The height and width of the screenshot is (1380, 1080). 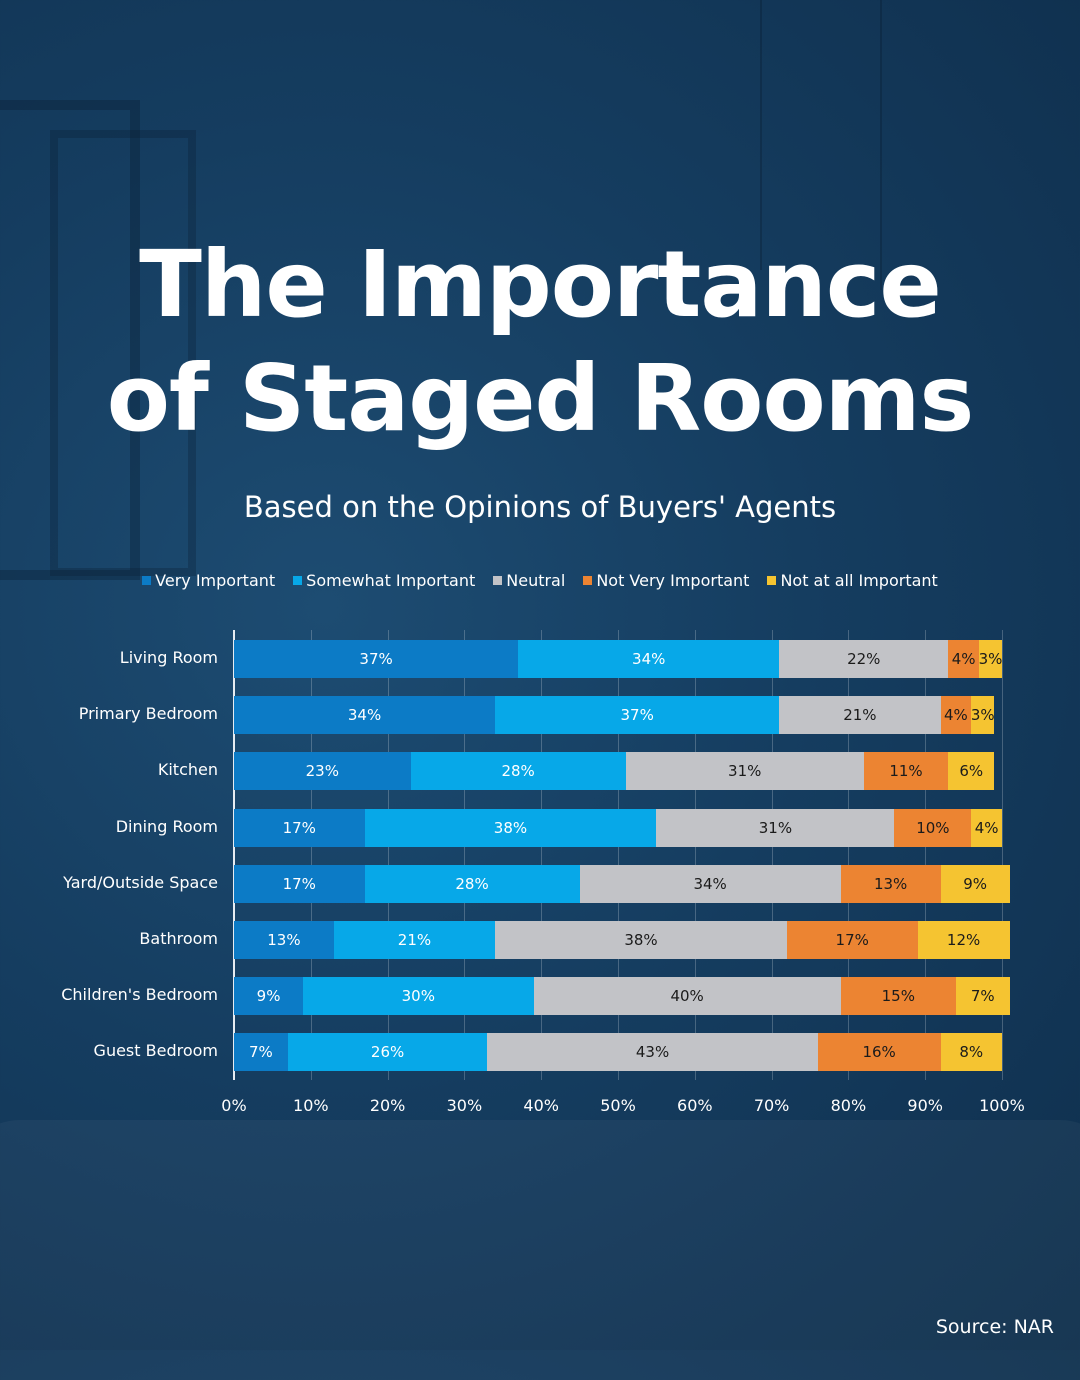 What do you see at coordinates (155, 1051) in the screenshot?
I see `category-label: Guest Bedroom` at bounding box center [155, 1051].